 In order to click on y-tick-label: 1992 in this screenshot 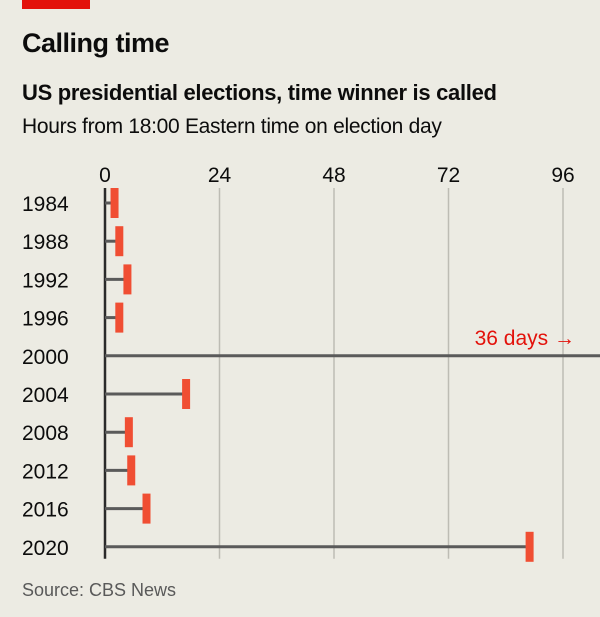, I will do `click(45, 280)`.